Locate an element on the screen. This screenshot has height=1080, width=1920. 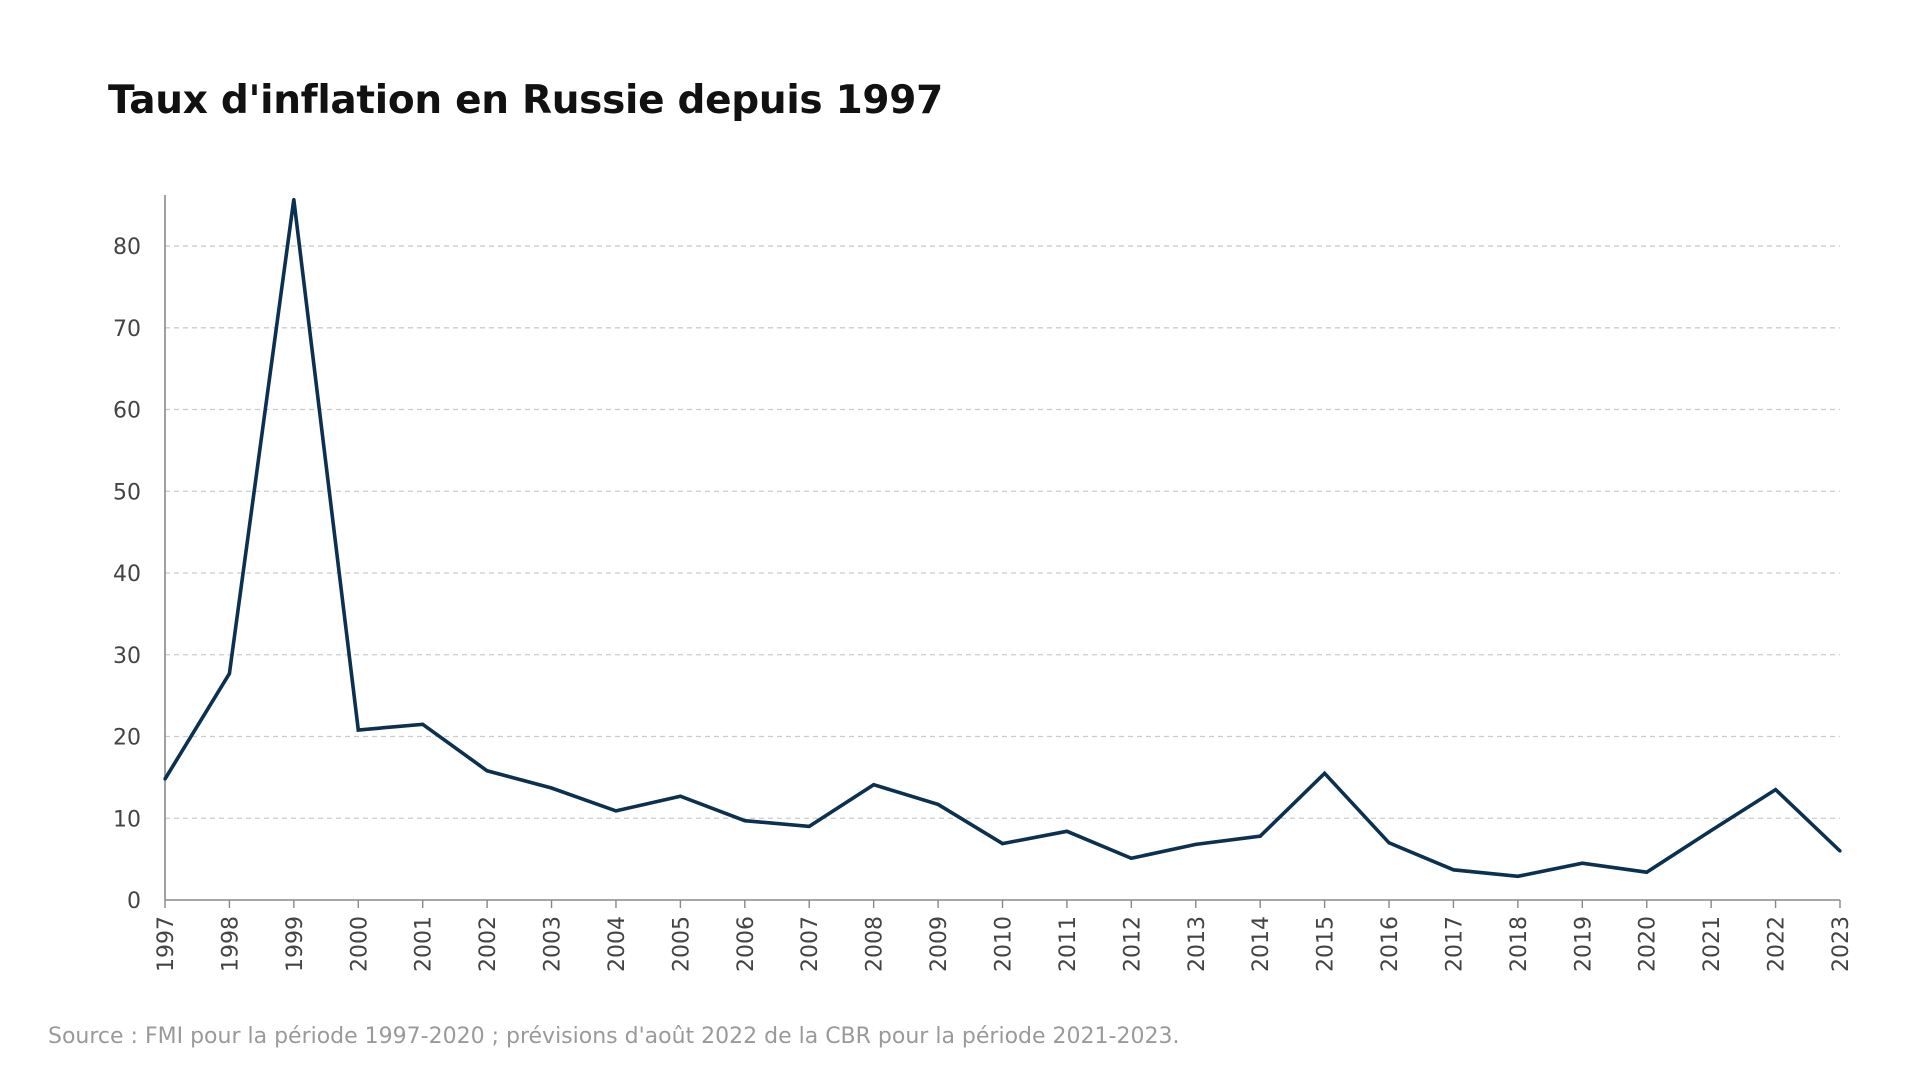
chart-title: Taux d'inflation en Russie depuis 1997 is located at coordinates (525, 100).